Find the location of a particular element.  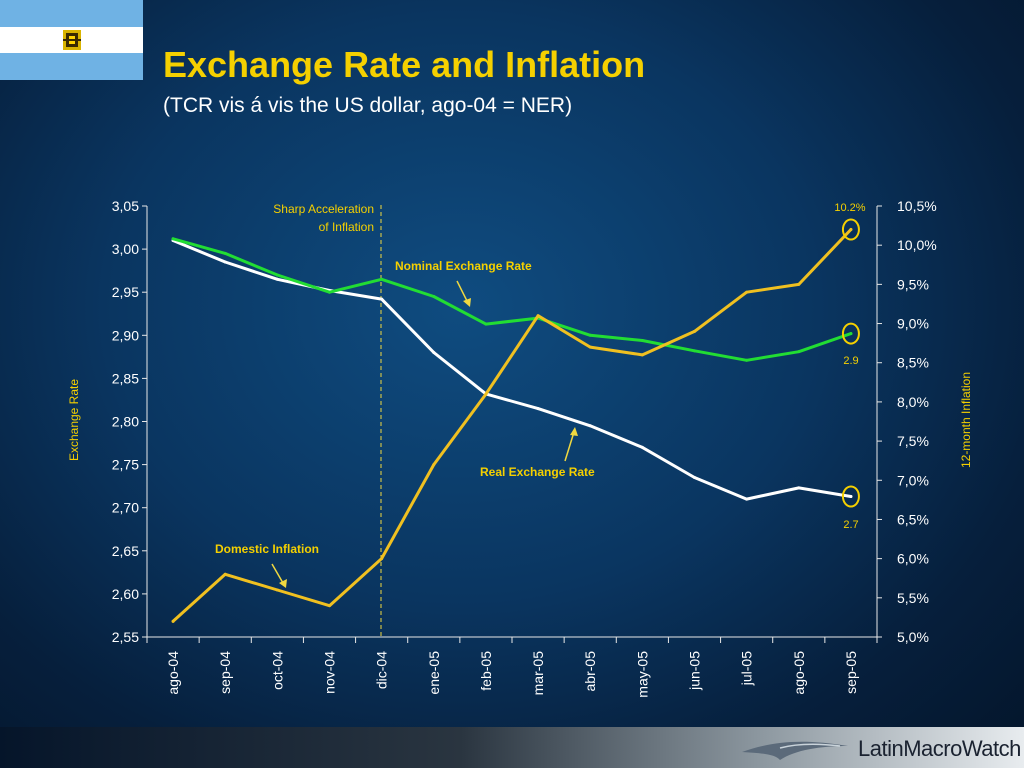

end-label-nominal: 2.9 is located at coordinates (850, 361).